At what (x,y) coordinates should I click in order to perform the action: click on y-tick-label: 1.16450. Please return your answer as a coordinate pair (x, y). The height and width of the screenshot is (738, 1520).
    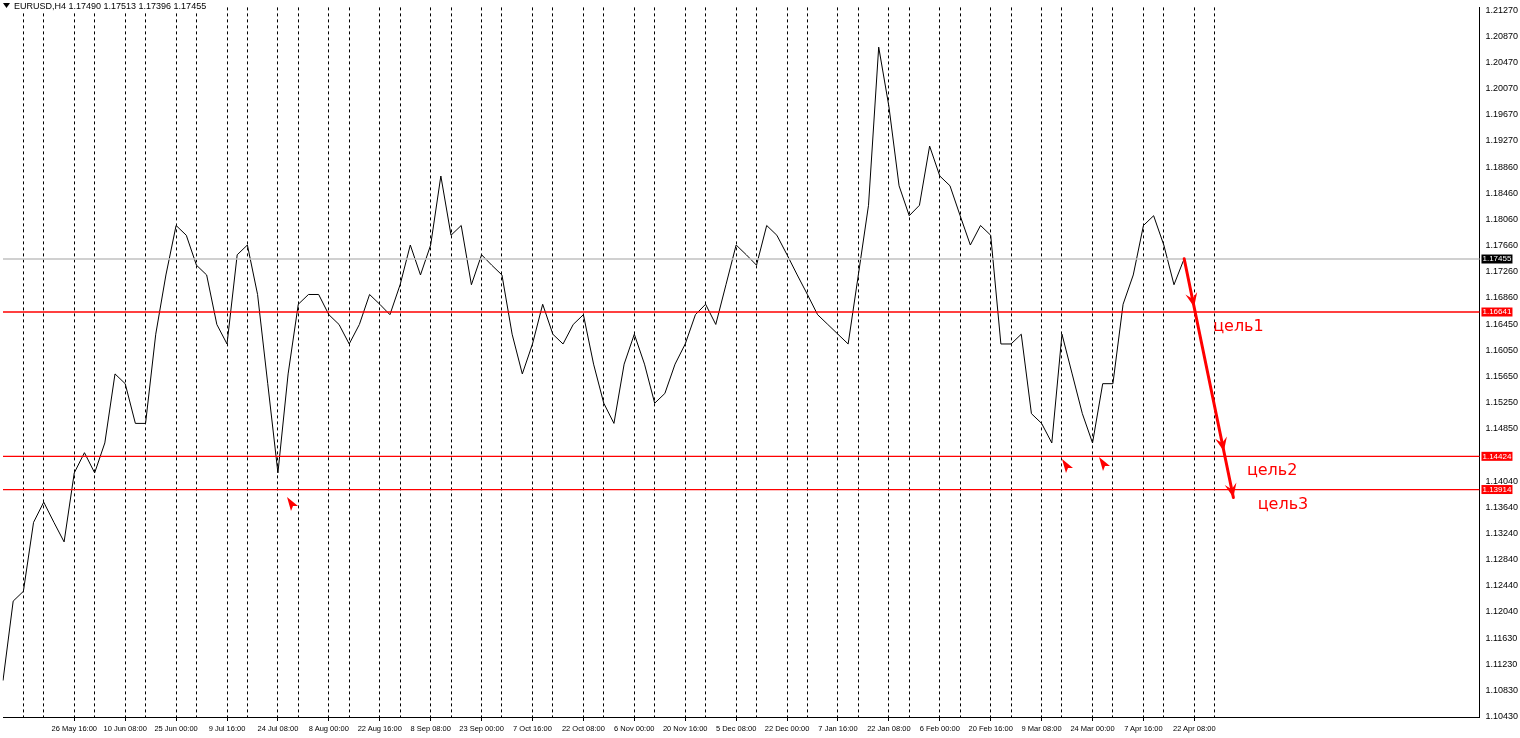
    Looking at the image, I should click on (1502, 323).